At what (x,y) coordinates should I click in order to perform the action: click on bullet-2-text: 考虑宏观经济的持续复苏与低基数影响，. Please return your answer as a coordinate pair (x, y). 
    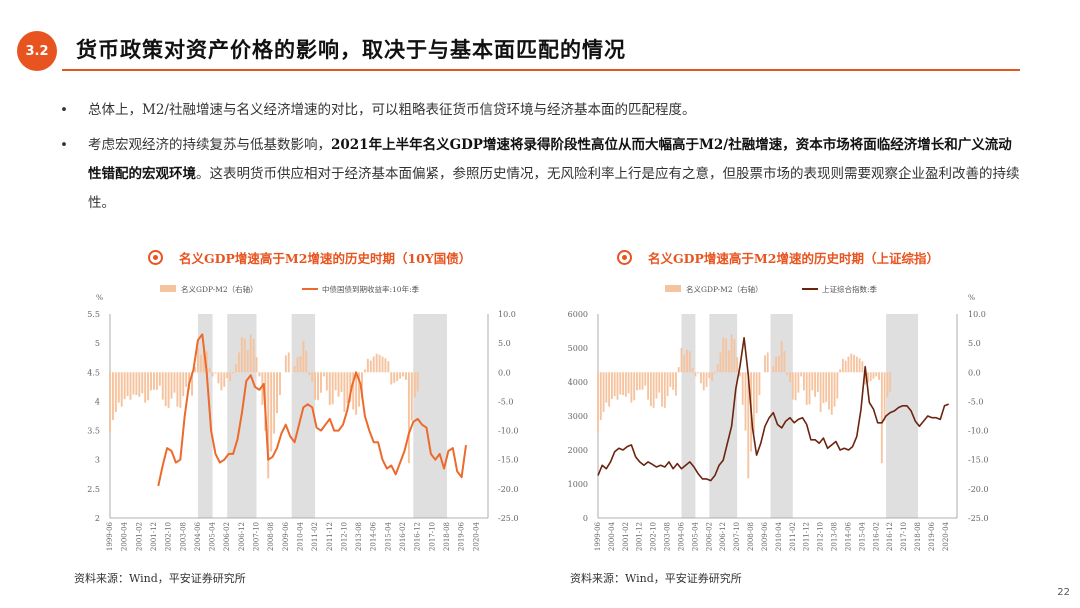
    Looking at the image, I should click on (209, 145).